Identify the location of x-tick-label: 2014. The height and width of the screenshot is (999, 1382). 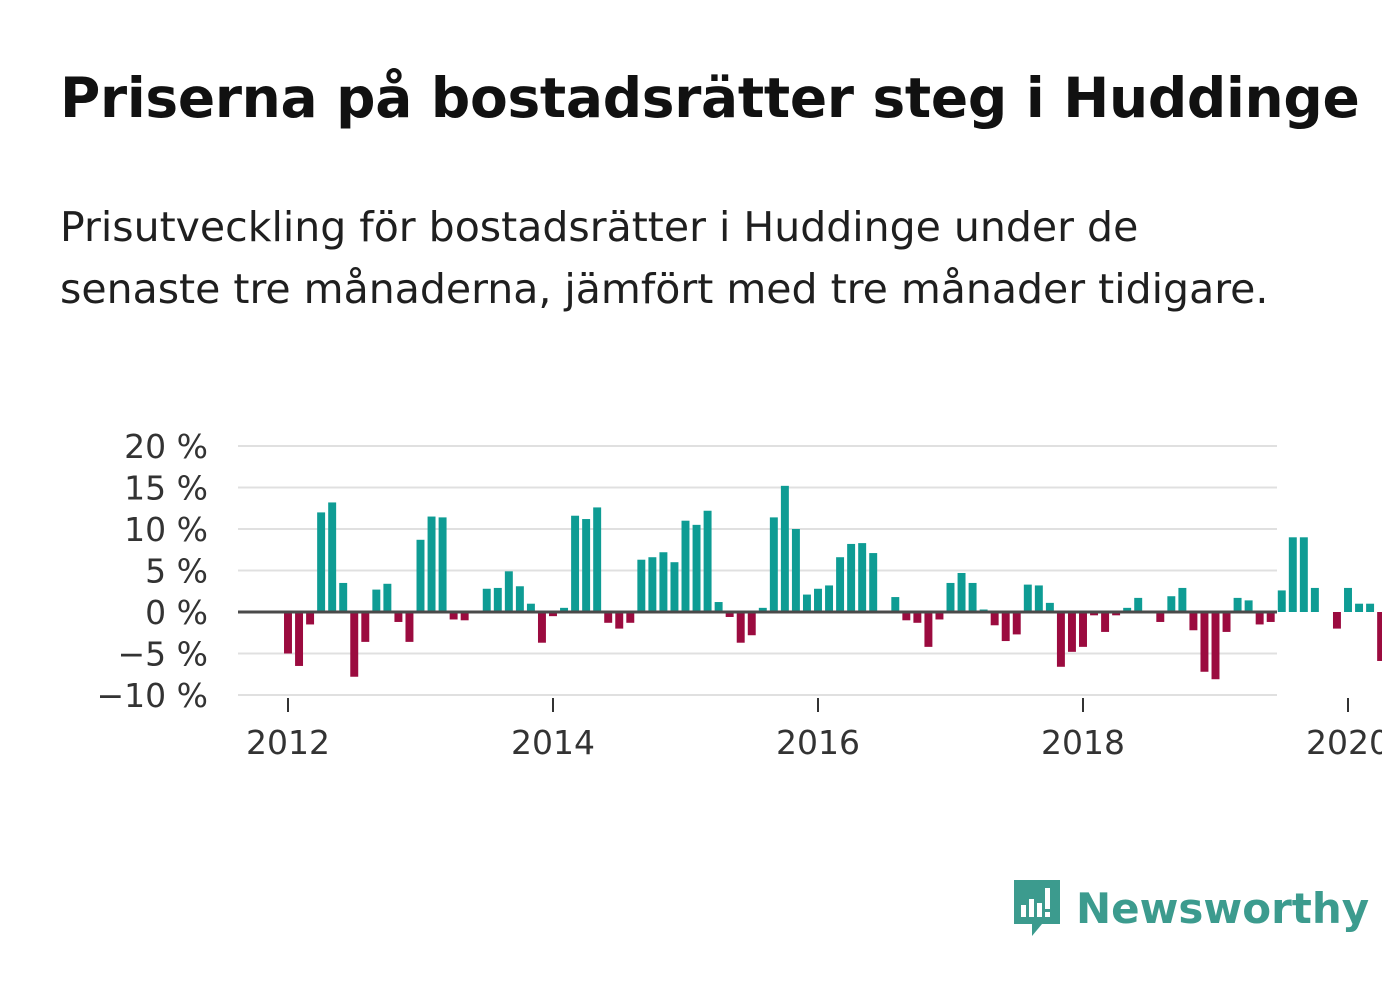
(553, 742).